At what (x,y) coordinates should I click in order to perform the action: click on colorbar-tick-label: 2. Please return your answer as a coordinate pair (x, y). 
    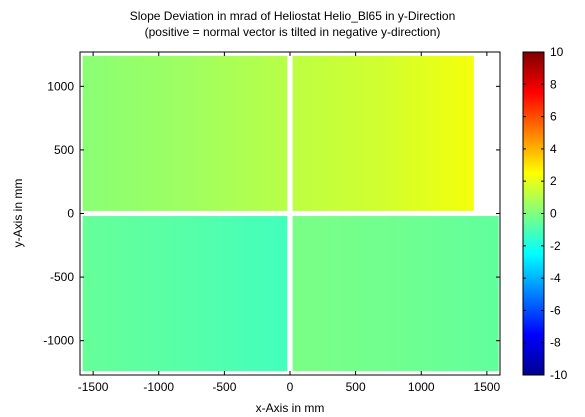
    Looking at the image, I should click on (553, 181).